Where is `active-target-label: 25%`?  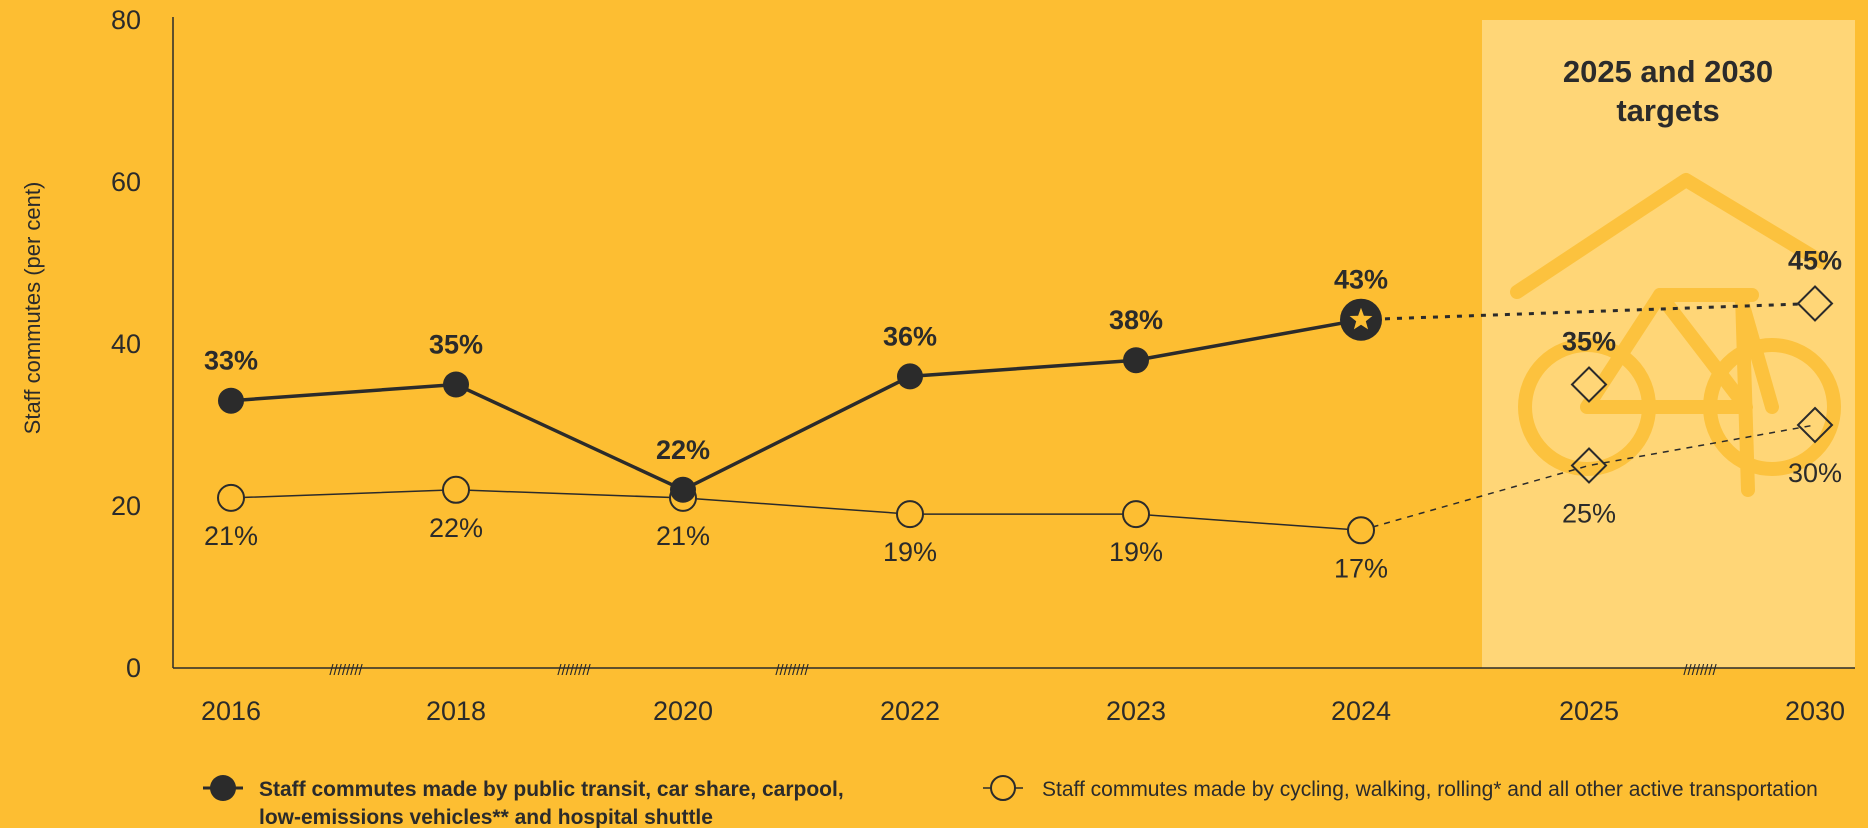
active-target-label: 25% is located at coordinates (1589, 514).